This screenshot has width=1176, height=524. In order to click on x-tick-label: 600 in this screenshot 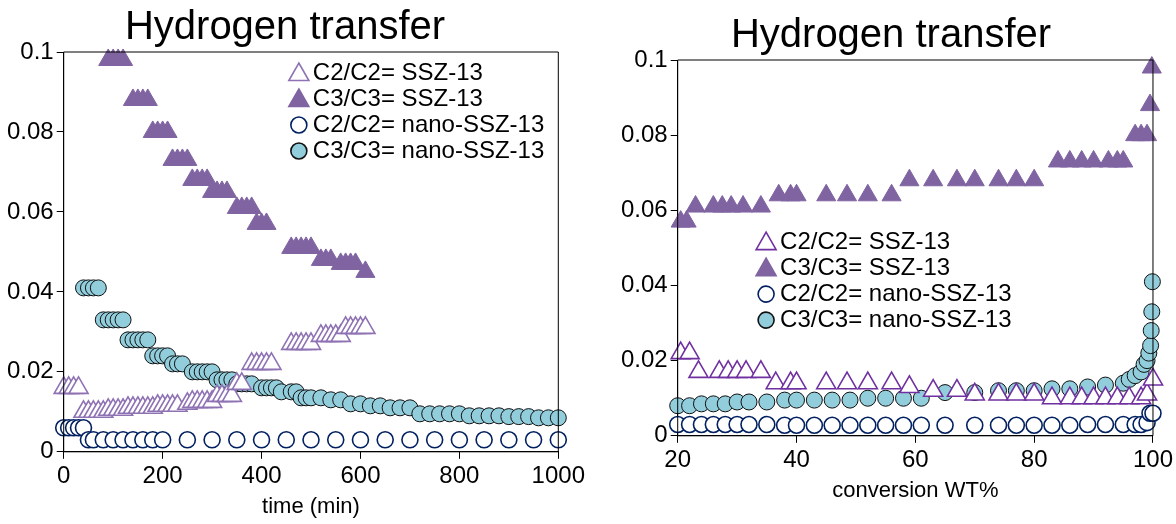, I will do `click(360, 474)`.